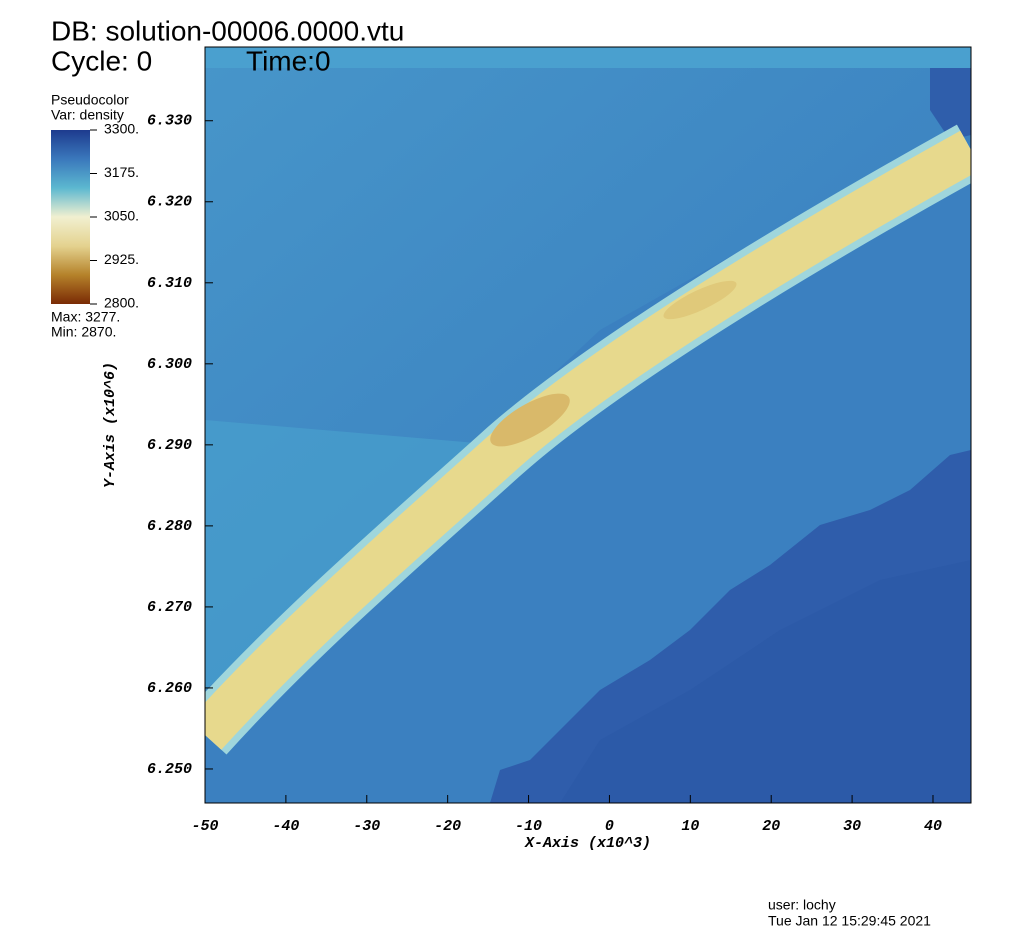 The image size is (1024, 946). Describe the element at coordinates (227, 30) in the screenshot. I see `title: DB: solution-00006.0000.vtu` at that location.